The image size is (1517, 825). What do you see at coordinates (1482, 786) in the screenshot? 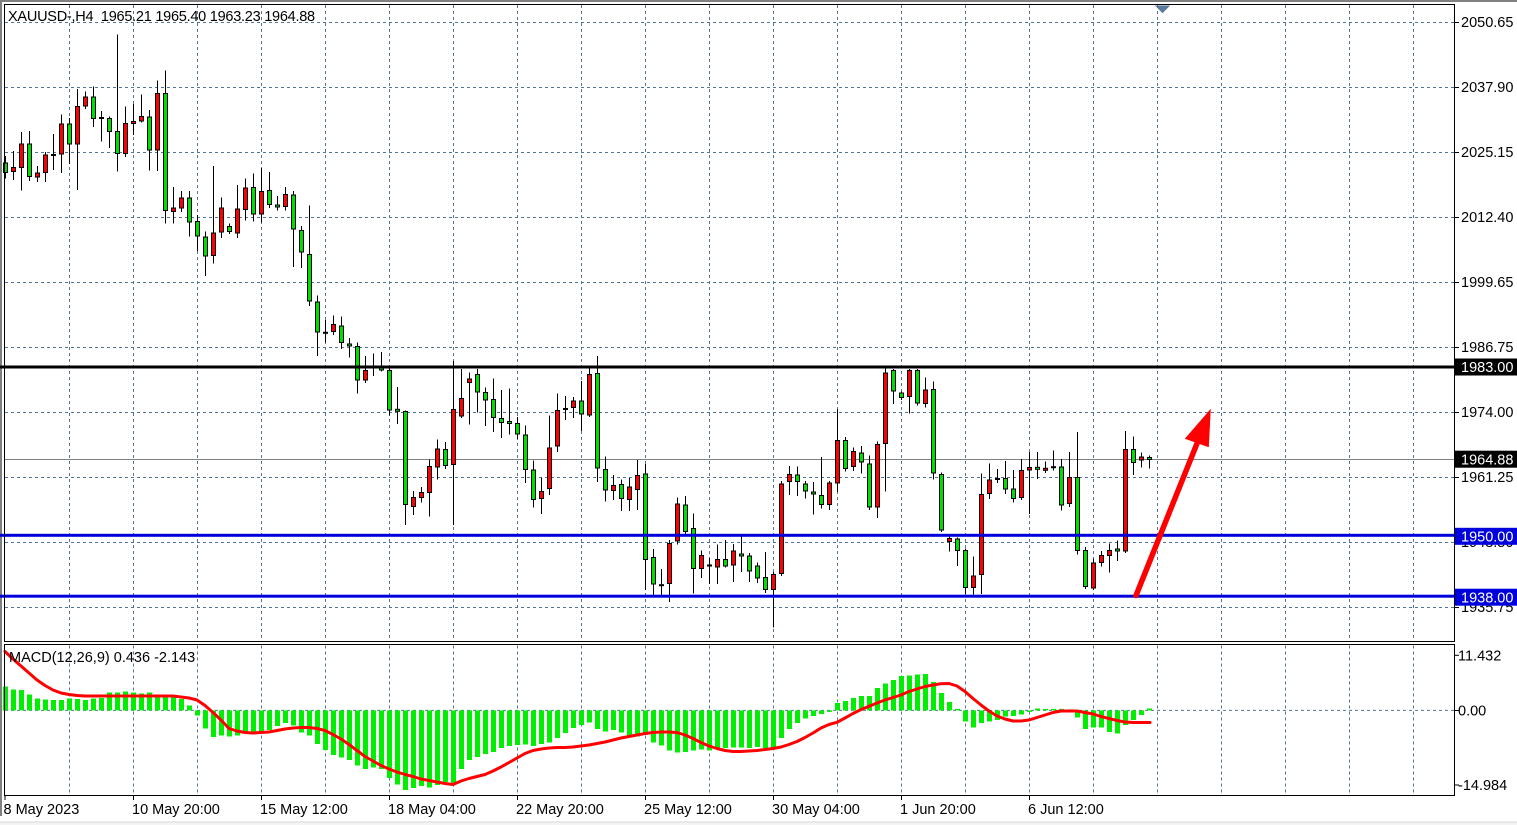
I see `svg-text: -14.984` at bounding box center [1482, 786].